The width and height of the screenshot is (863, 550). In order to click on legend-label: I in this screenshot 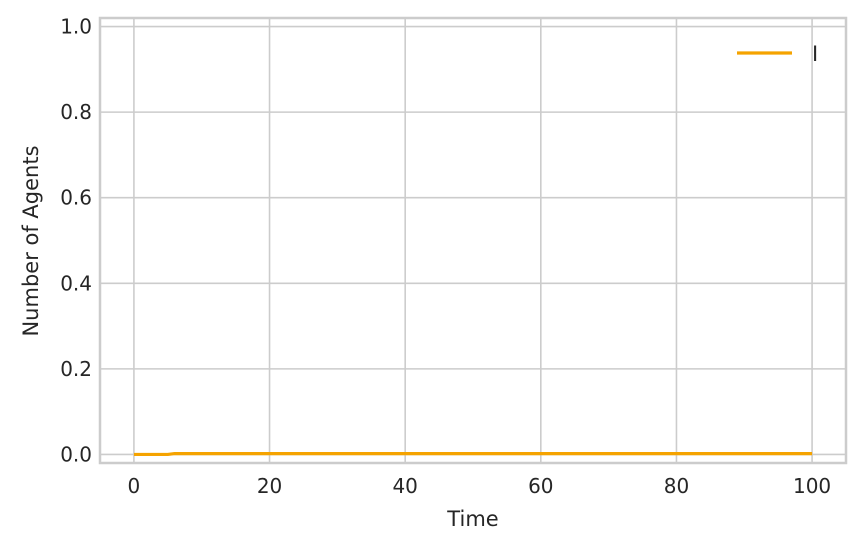, I will do `click(815, 54)`.